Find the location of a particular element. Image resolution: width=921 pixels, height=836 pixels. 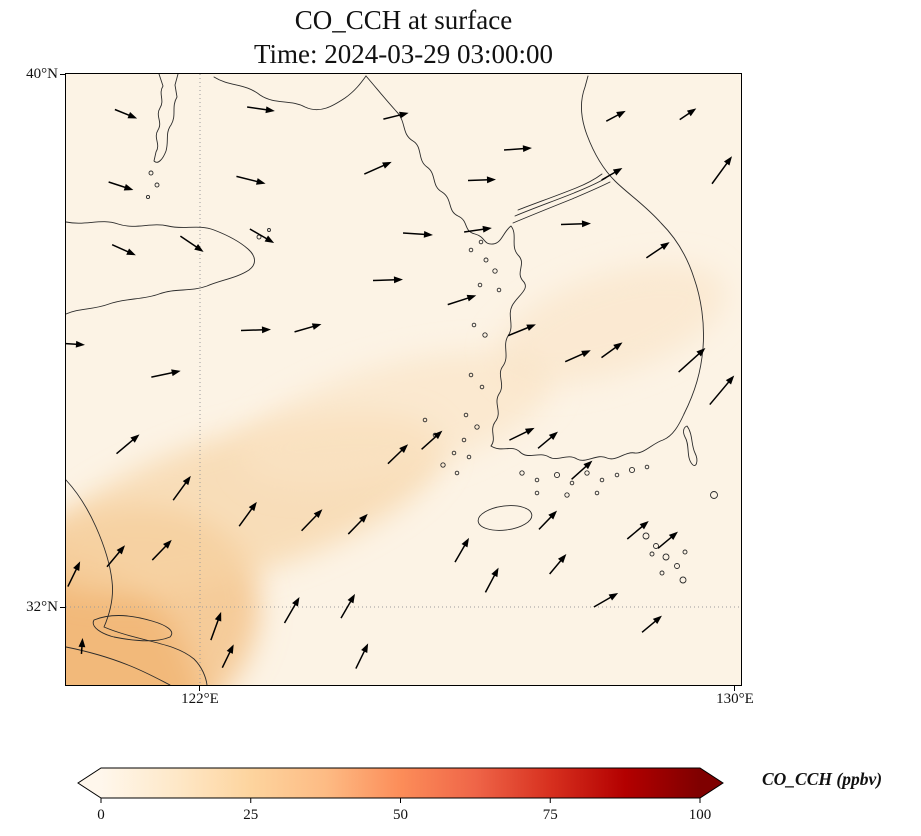

colorbar-bar is located at coordinates (400, 783).